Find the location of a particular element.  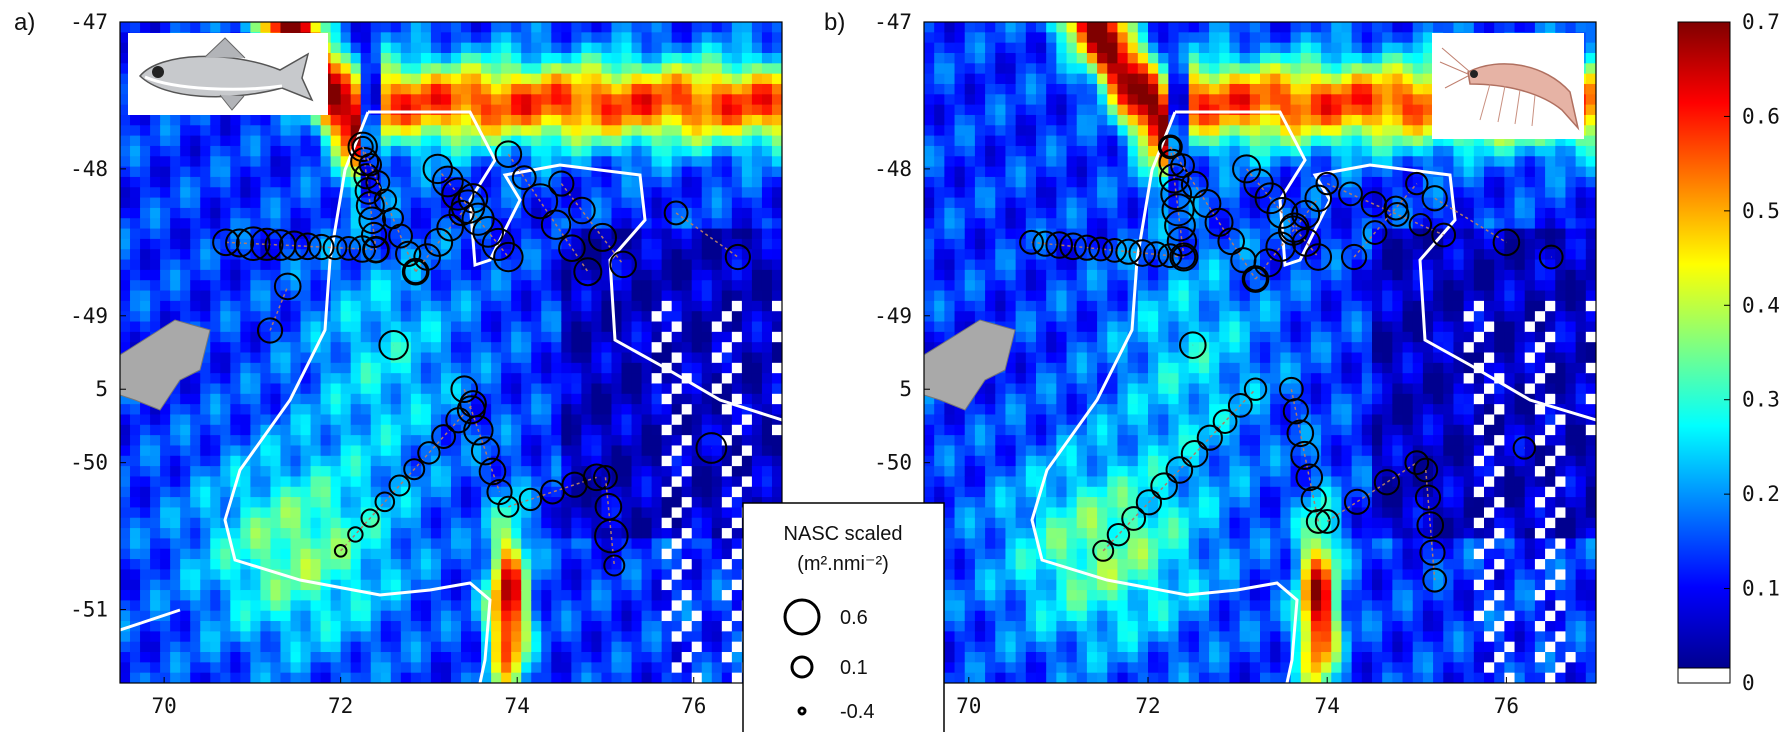

y-tick-label: -47 is located at coordinates (89, 22).